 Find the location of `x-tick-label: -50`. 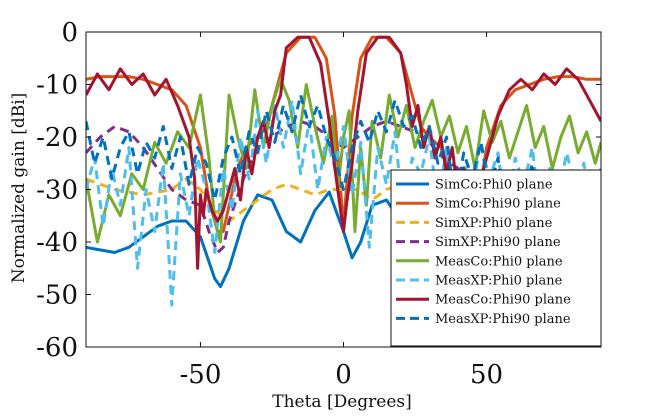

x-tick-label: -50 is located at coordinates (201, 375).